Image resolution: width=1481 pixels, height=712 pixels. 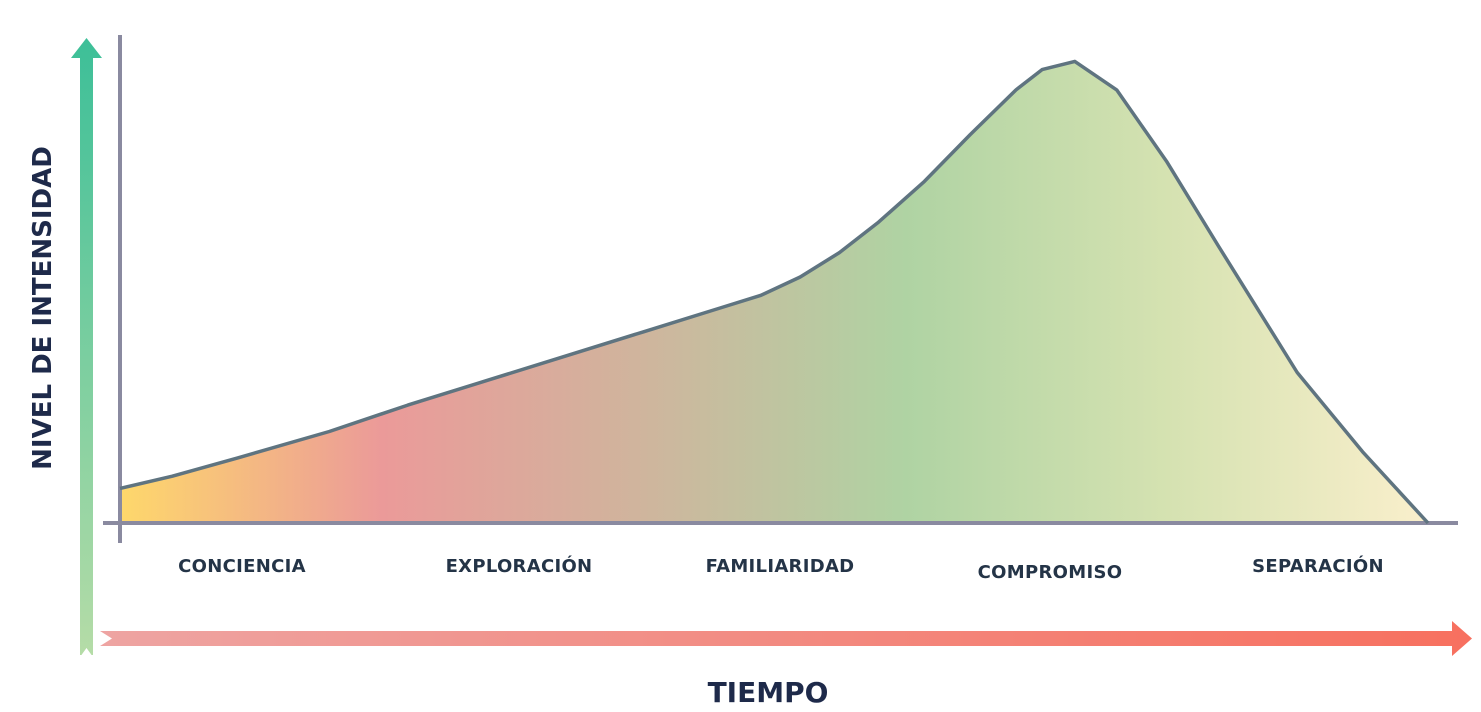 I want to click on y-arrow-shaft, so click(x=86, y=355).